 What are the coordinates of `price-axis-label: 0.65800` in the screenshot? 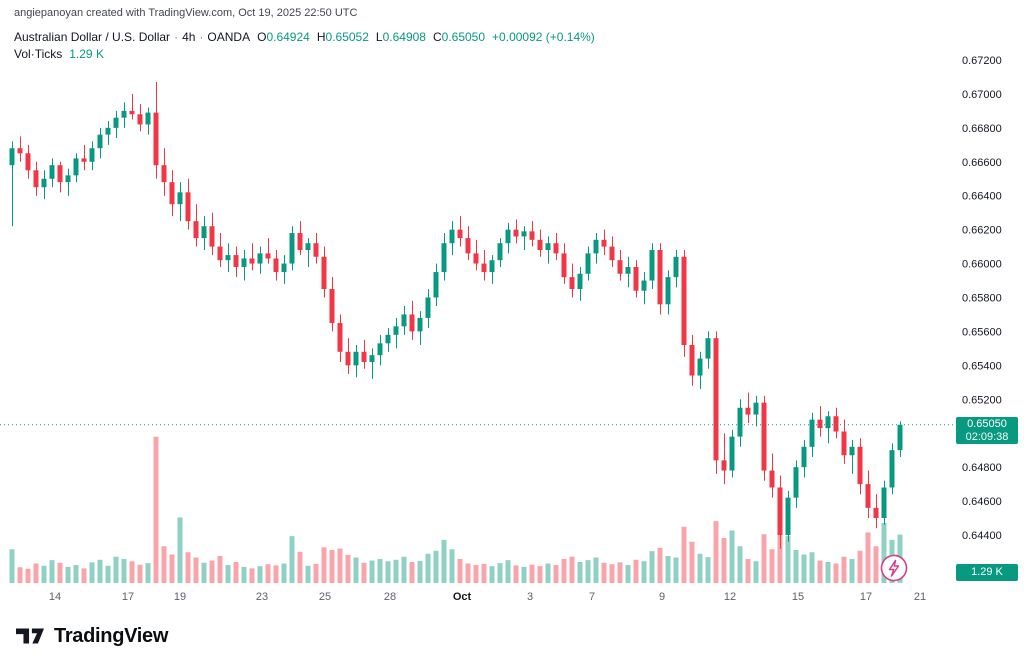 It's located at (982, 299).